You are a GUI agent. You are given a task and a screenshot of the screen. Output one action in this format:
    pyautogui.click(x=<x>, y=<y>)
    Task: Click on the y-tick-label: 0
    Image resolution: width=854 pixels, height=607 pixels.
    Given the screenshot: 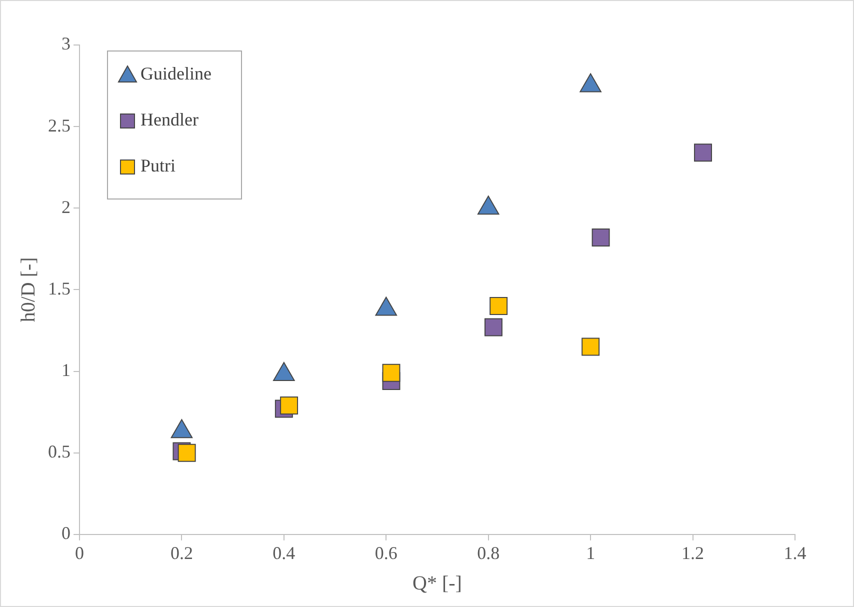 What is the action you would take?
    pyautogui.click(x=66, y=533)
    